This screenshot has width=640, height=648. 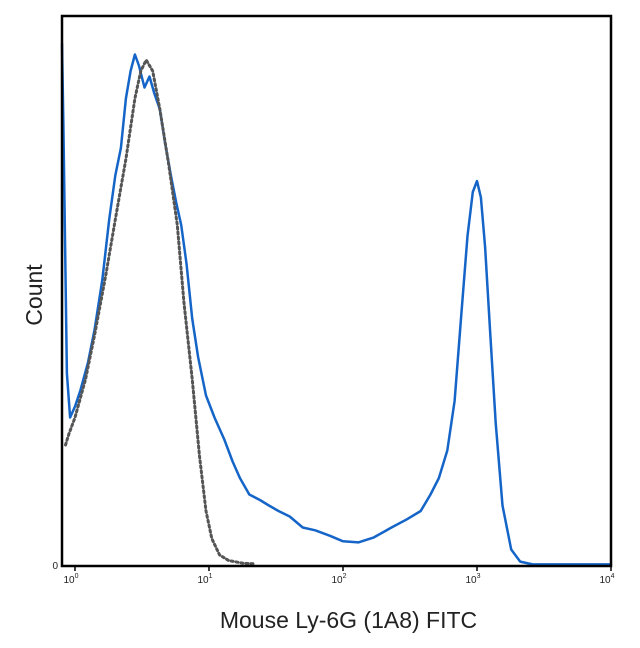 What do you see at coordinates (204, 579) in the screenshot?
I see `x-tick-label: 10¹` at bounding box center [204, 579].